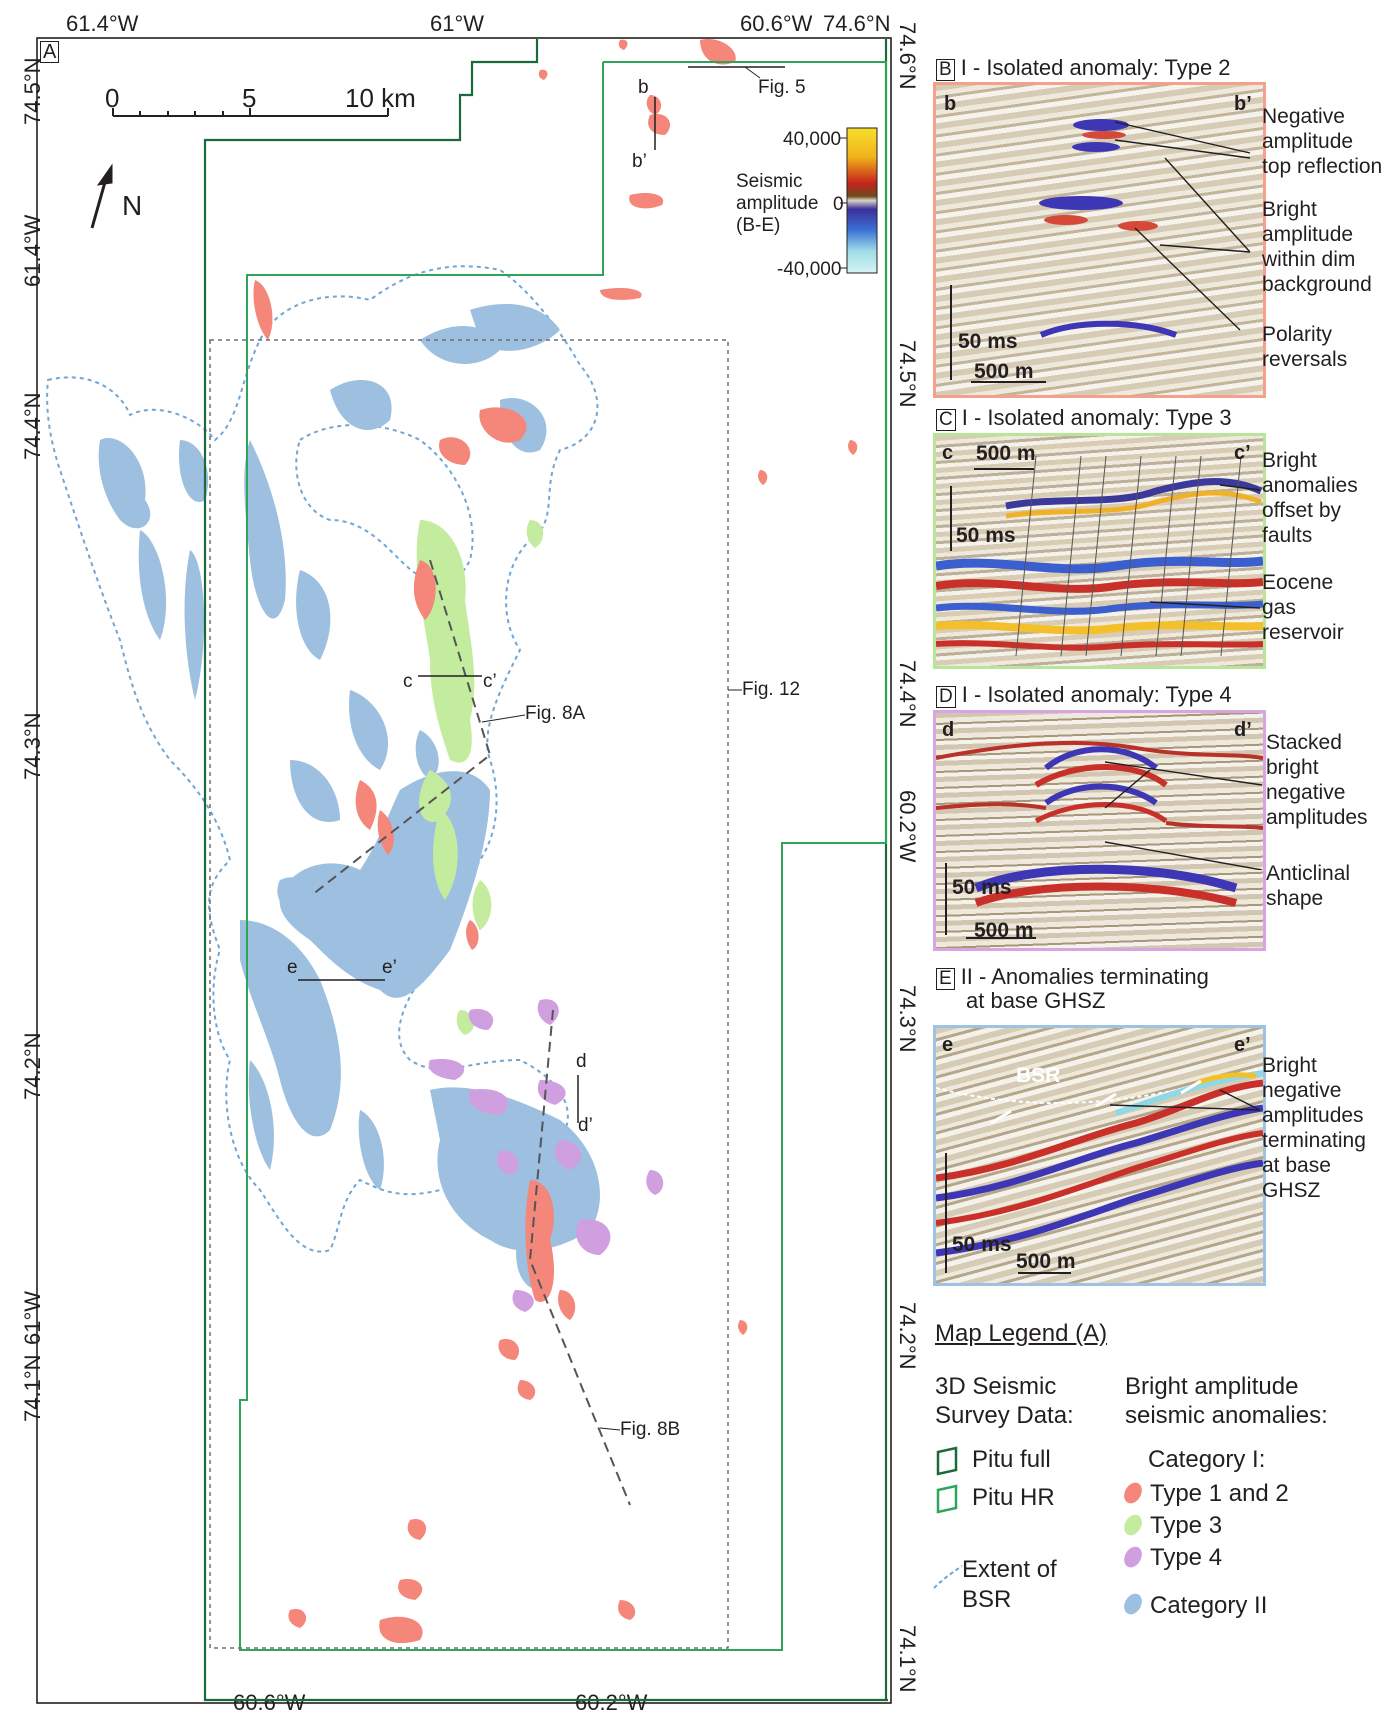 This screenshot has width=1397, height=1720. I want to click on section-c-annotation: Eocene gas reservoir, so click(1303, 607).